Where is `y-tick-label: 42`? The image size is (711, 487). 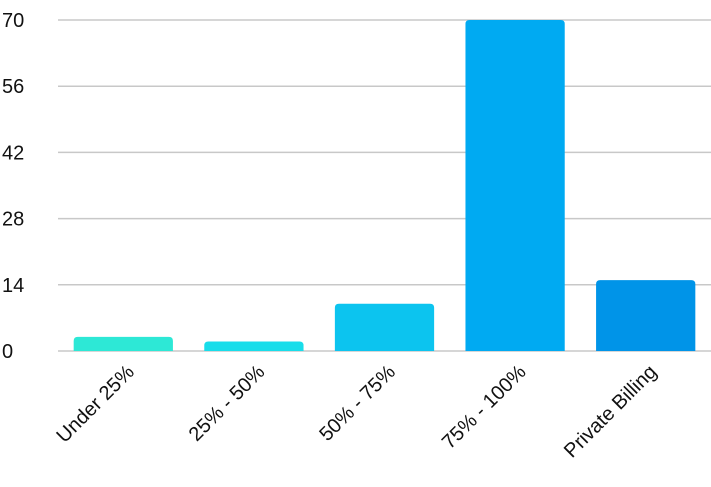 y-tick-label: 42 is located at coordinates (13, 153).